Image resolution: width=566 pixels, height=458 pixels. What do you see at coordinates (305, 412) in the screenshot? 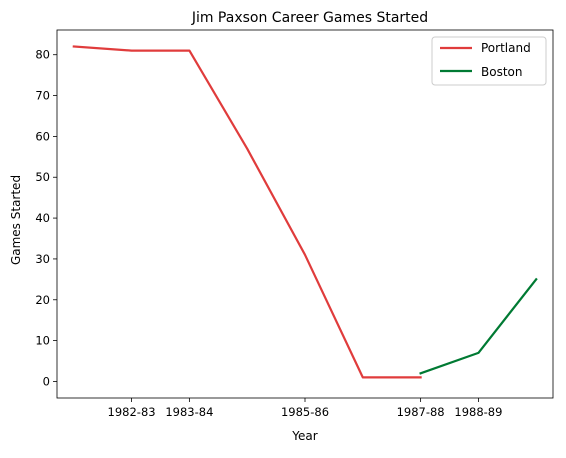
I see `x-tick-label: 1985-86` at bounding box center [305, 412].